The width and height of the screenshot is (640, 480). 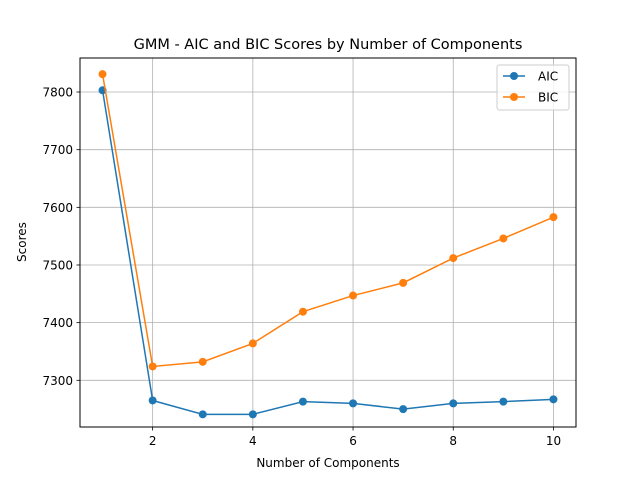 What do you see at coordinates (548, 98) in the screenshot?
I see `legend-label-bic: BIC` at bounding box center [548, 98].